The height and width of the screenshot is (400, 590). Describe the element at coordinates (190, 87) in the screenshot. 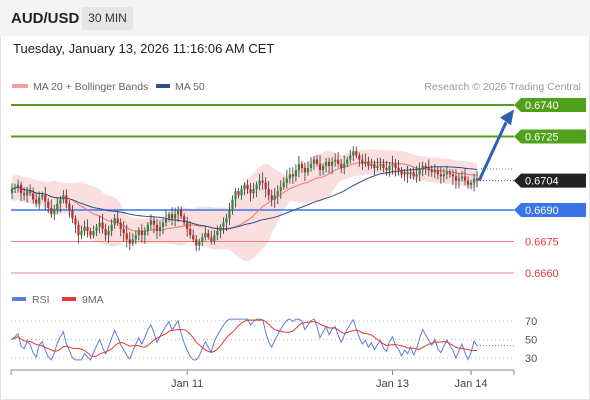

I see `ma50-legend-label: MA 50` at that location.